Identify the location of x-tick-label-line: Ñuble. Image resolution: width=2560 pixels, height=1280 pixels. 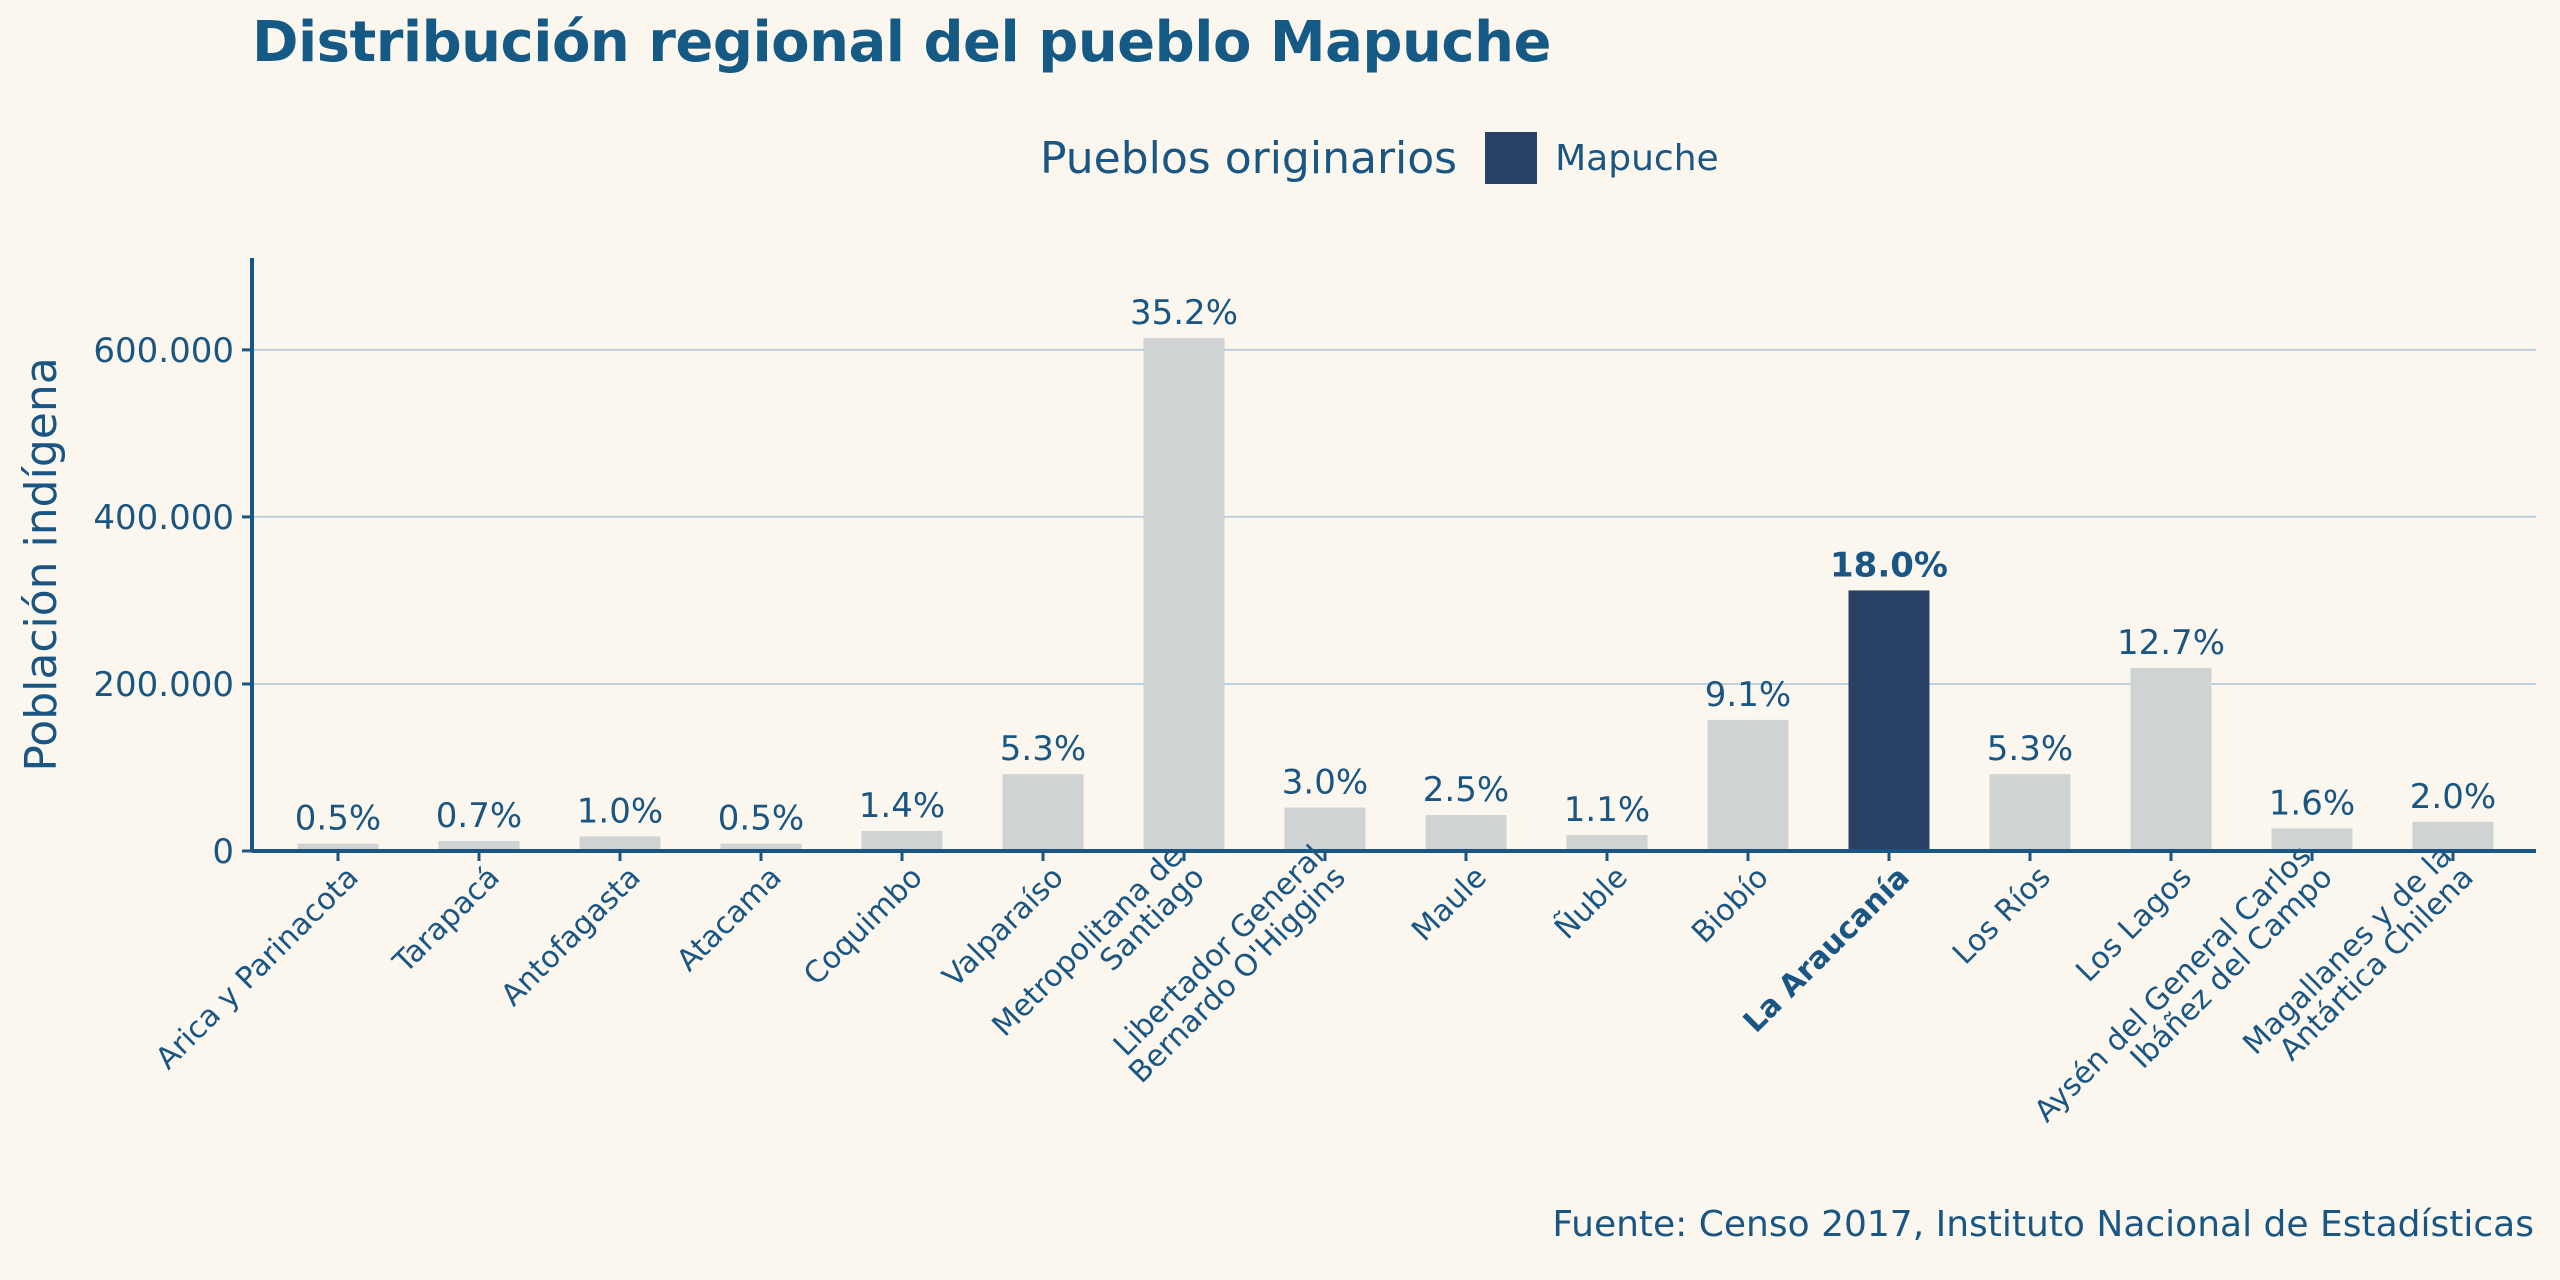
(1590, 902).